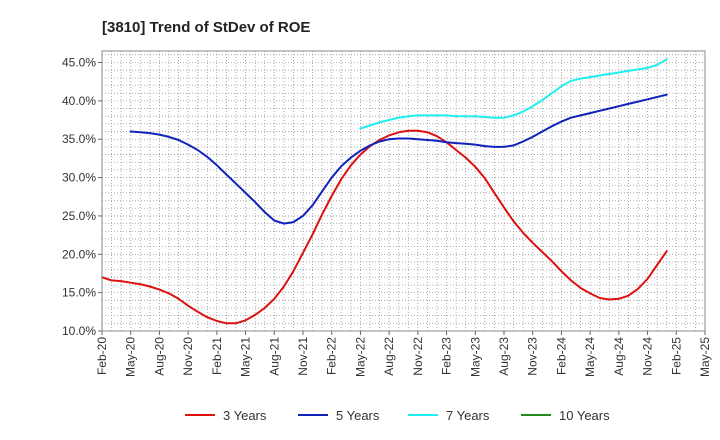 This screenshot has width=720, height=440. Describe the element at coordinates (79, 63) in the screenshot. I see `y-tick-label: 45.0%` at that location.